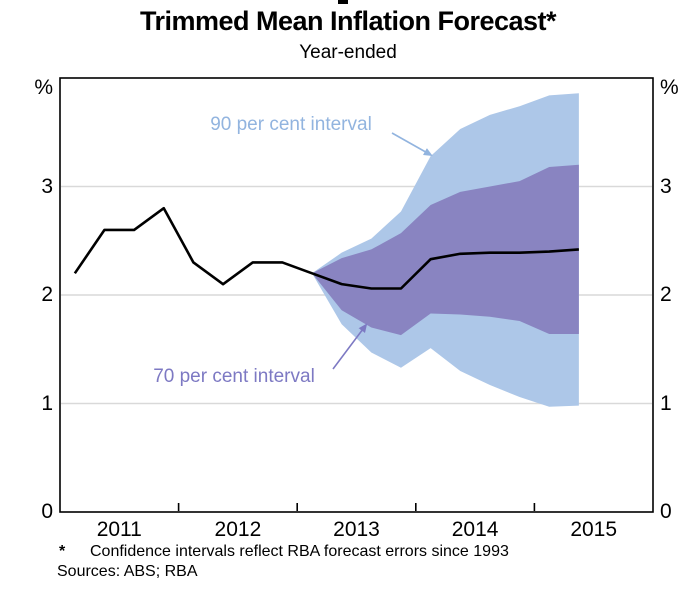 The width and height of the screenshot is (696, 589). What do you see at coordinates (348, 21) in the screenshot?
I see `chart-title: Trimmed Mean Inflation Forecast*` at bounding box center [348, 21].